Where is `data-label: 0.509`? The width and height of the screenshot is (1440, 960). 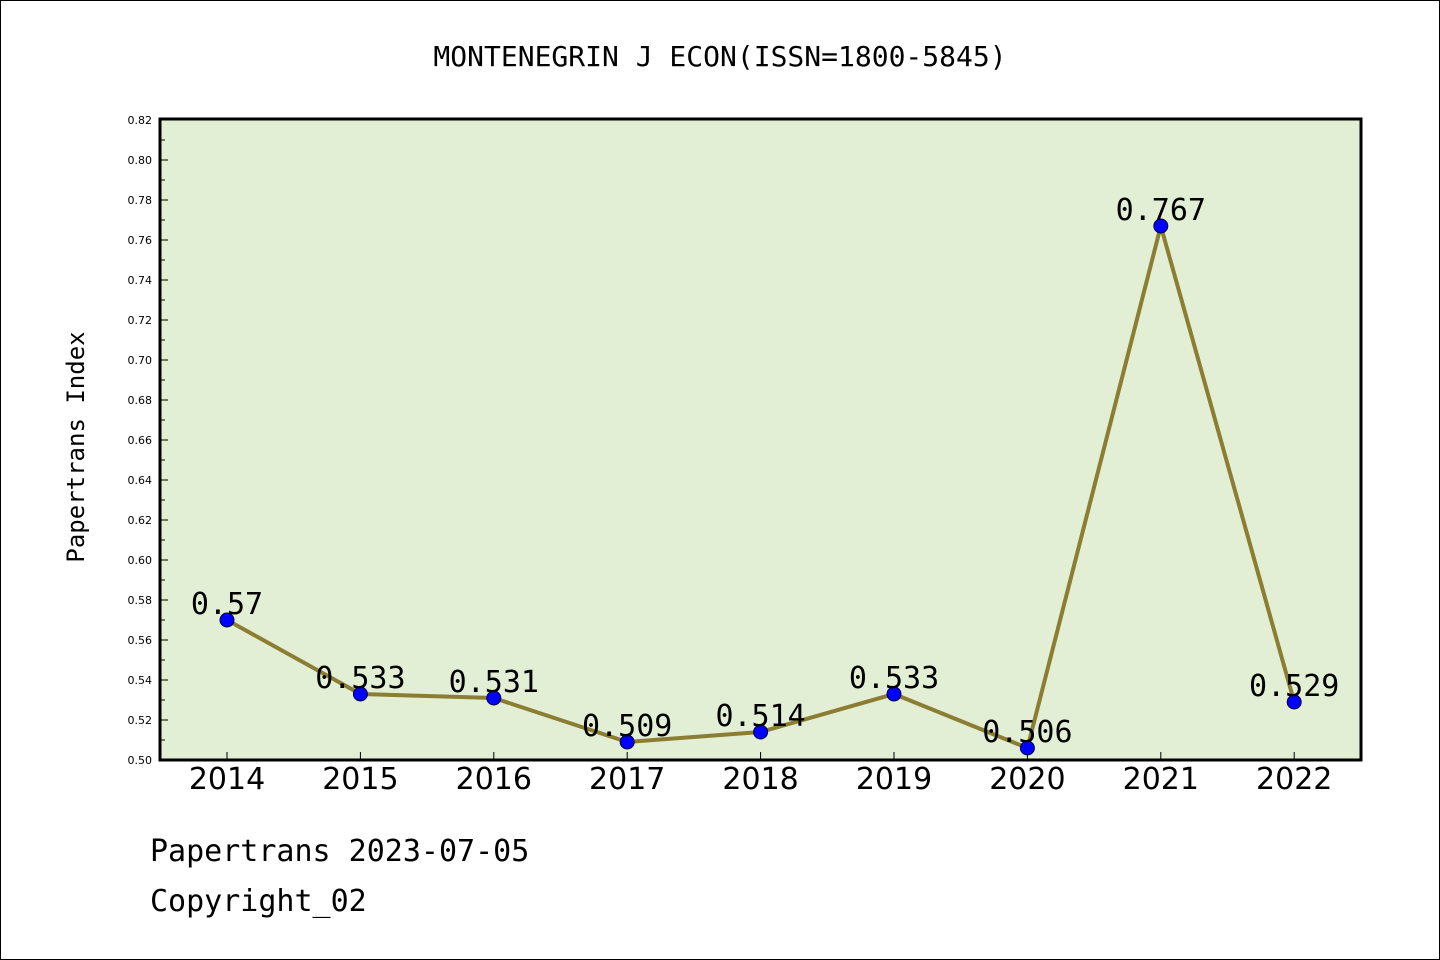
data-label: 0.509 is located at coordinates (627, 726).